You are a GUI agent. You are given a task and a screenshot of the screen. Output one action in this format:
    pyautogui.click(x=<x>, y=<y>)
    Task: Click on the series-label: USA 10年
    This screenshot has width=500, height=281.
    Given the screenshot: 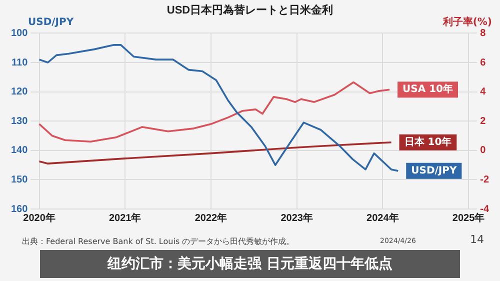 What is the action you would take?
    pyautogui.click(x=428, y=89)
    